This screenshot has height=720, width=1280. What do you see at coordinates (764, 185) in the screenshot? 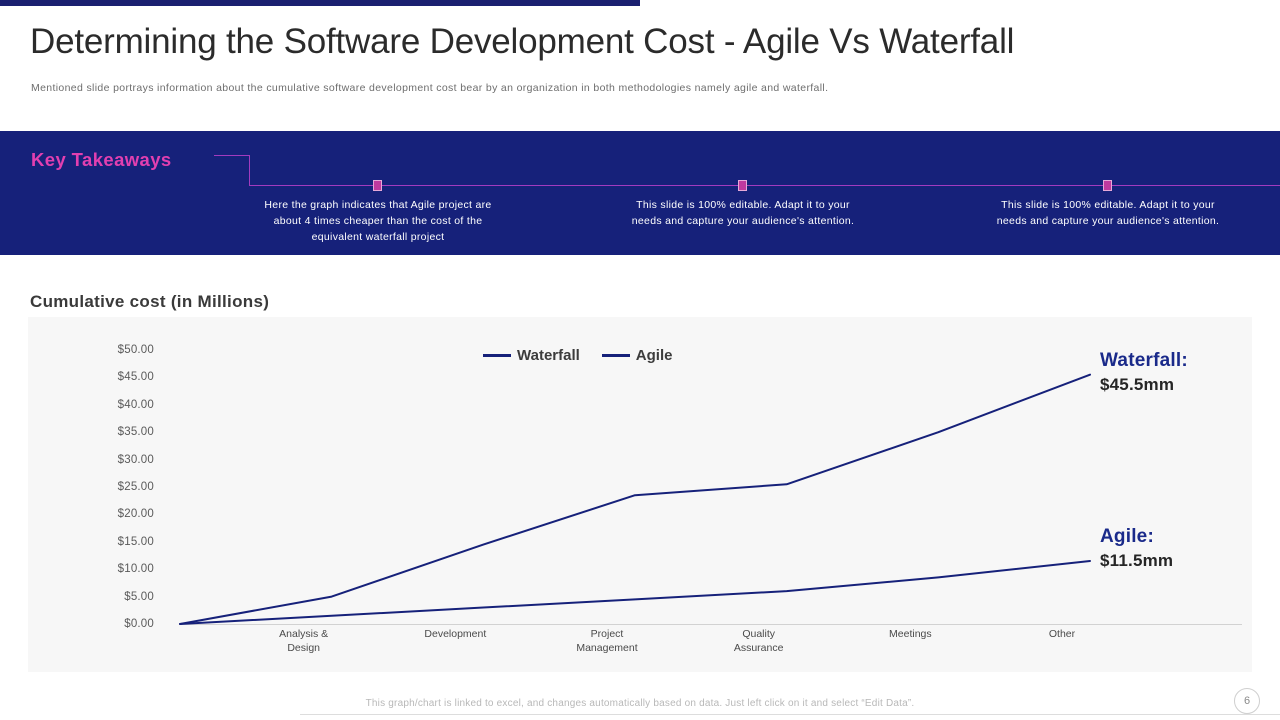
I see `connector-rail` at bounding box center [764, 185].